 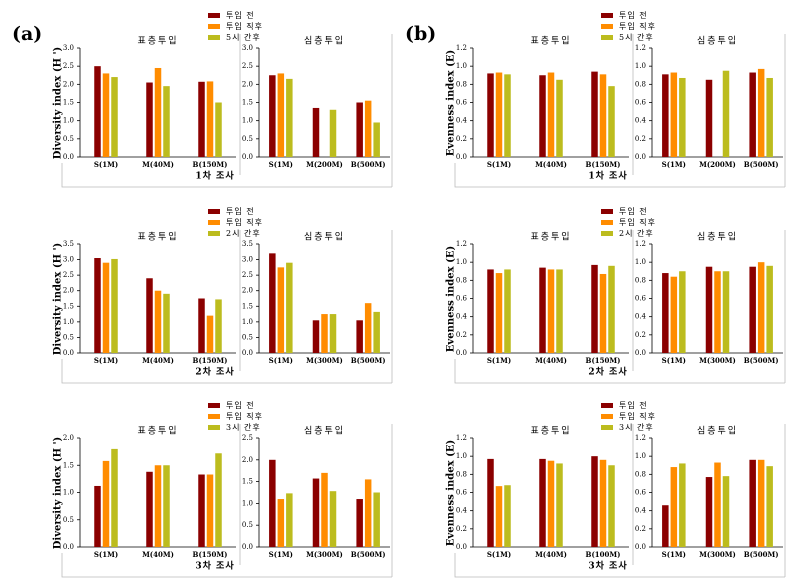 What do you see at coordinates (368, 360) in the screenshot?
I see `x-tick-label: B(500M)` at bounding box center [368, 360].